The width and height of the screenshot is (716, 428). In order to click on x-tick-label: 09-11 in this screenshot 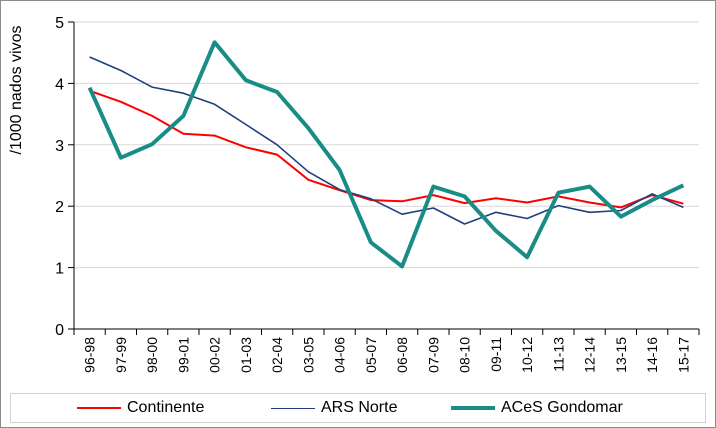, I will do `click(496, 354)`.